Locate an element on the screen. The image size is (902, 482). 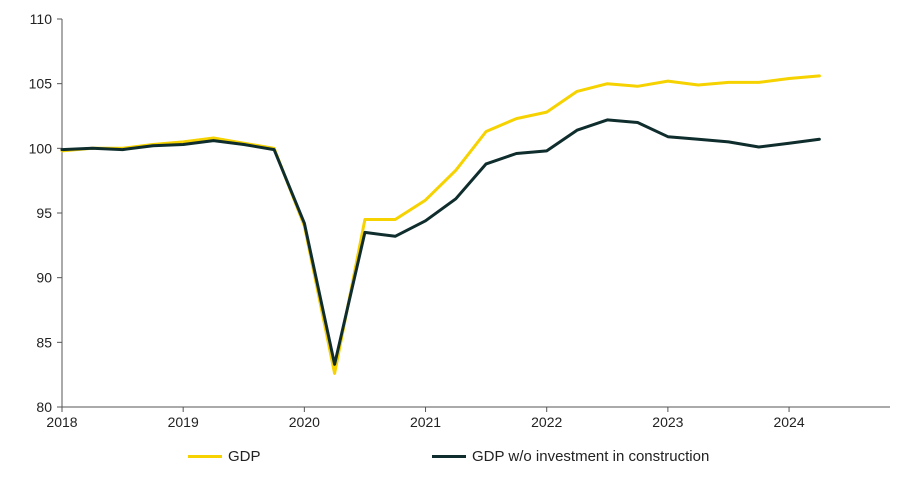
legend: GDP GDP w/o investment in construction is located at coordinates (451, 459).